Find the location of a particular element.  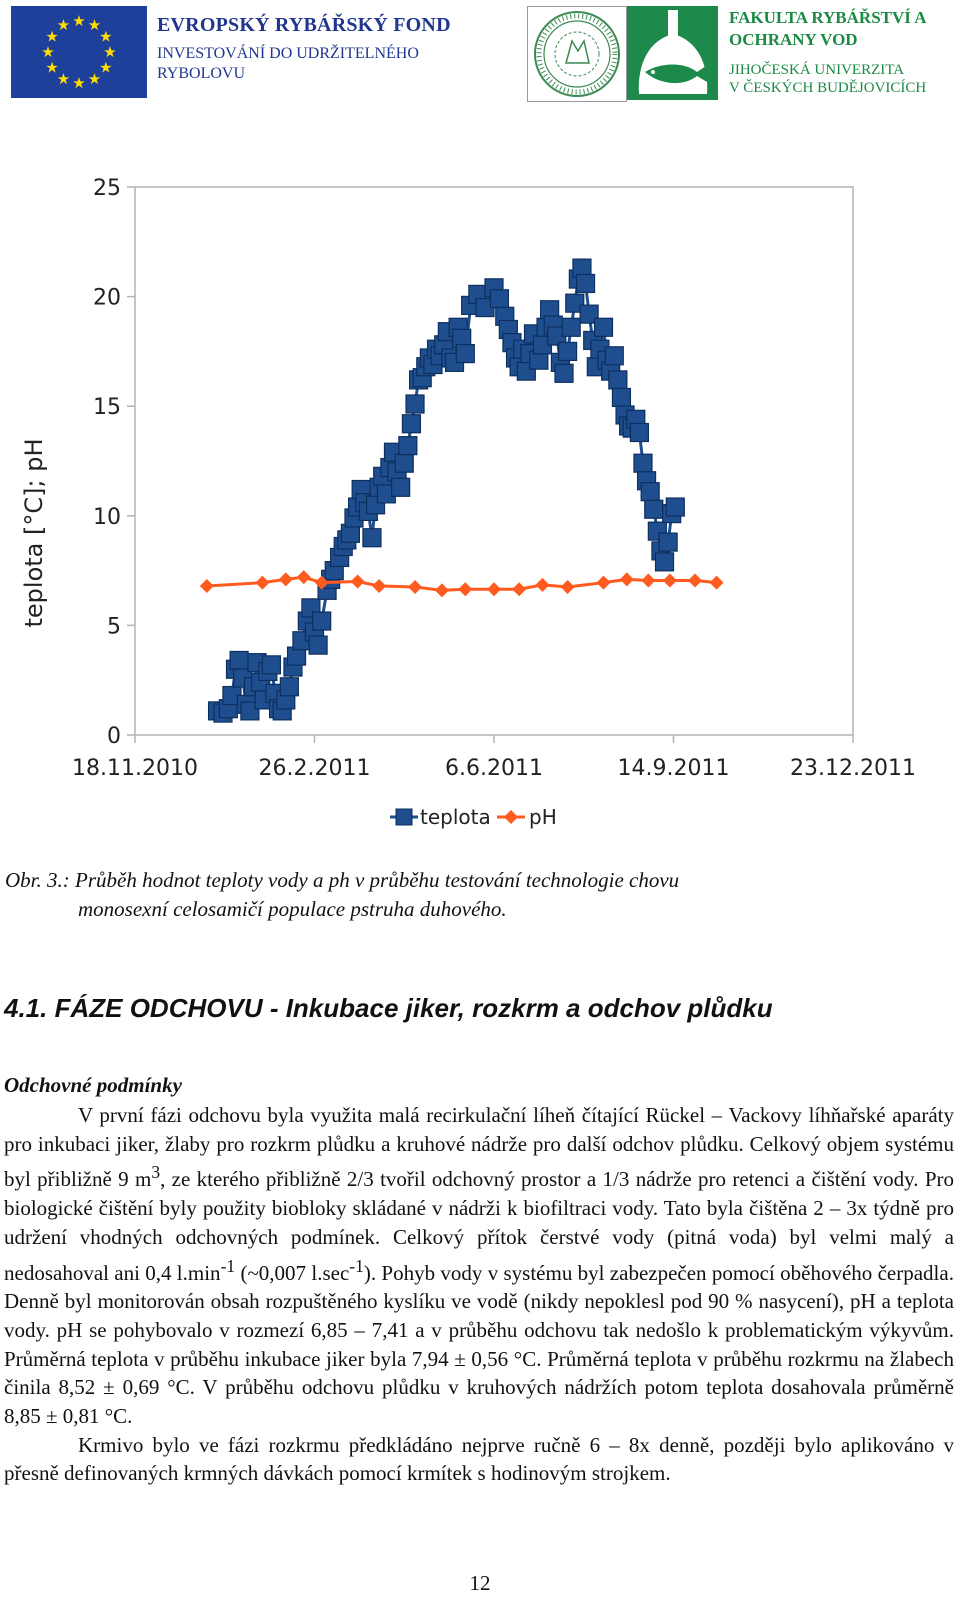

chart-legend: teplota pH is located at coordinates (473, 817).